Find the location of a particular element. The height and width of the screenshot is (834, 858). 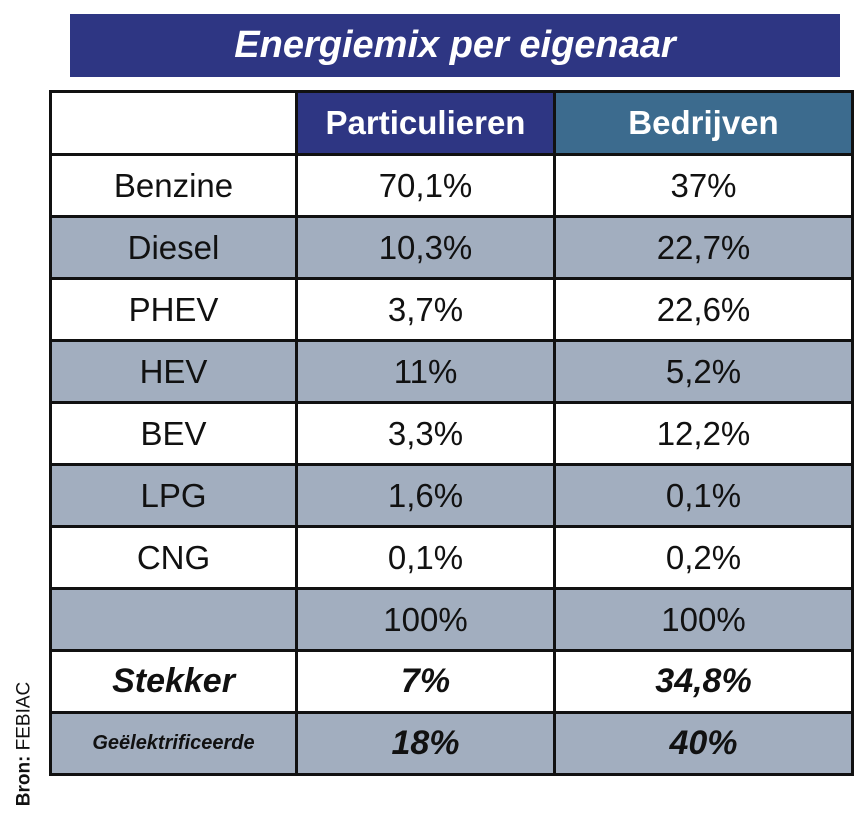

row-label-cell: Geëlektrificeerde is located at coordinates (173, 743).